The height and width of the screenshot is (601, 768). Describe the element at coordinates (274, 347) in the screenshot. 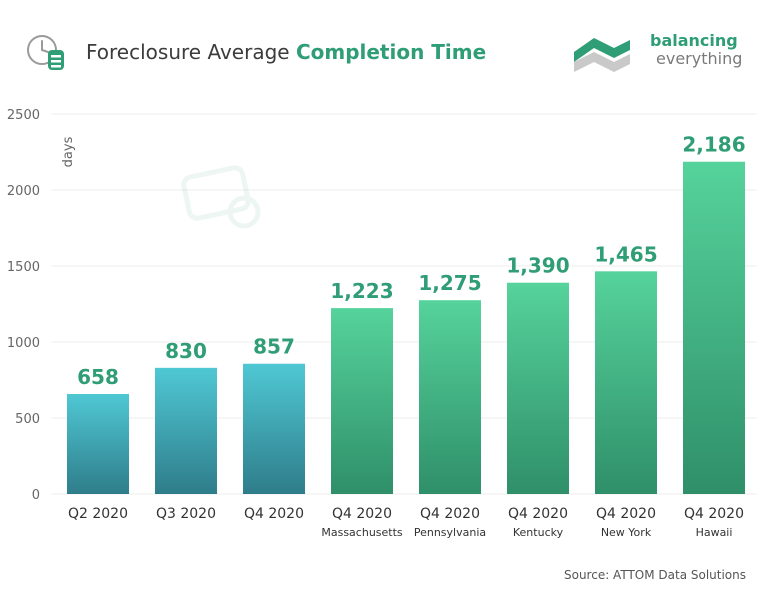

I see `bar-value-label: 857` at that location.